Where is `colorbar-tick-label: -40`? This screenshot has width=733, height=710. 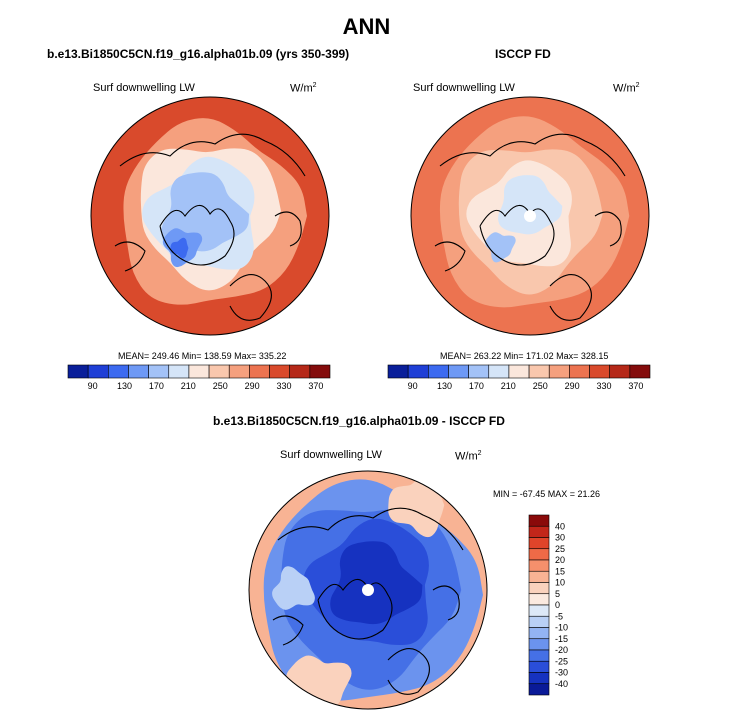 colorbar-tick-label: -40 is located at coordinates (561, 684).